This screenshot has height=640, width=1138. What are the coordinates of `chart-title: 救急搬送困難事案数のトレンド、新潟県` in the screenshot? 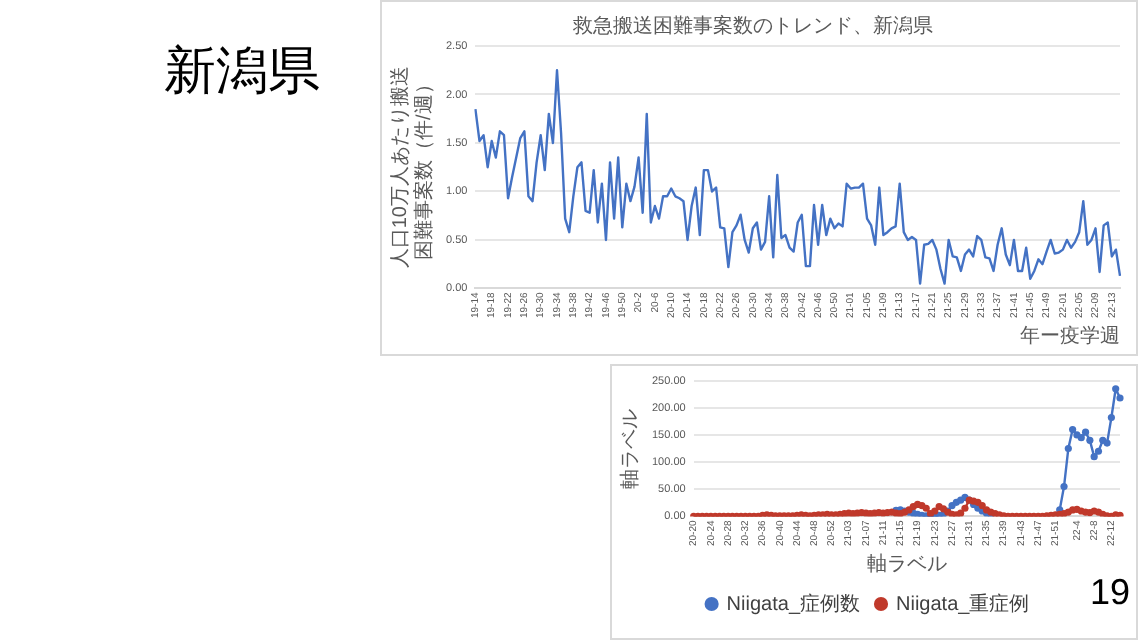 It's located at (752, 25).